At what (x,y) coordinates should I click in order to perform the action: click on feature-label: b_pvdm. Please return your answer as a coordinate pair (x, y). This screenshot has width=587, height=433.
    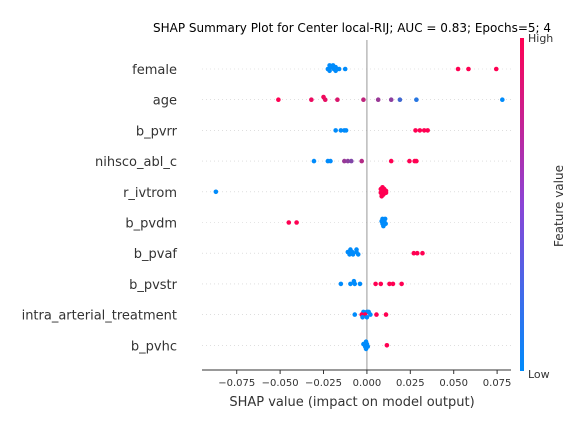
    Looking at the image, I should click on (151, 224).